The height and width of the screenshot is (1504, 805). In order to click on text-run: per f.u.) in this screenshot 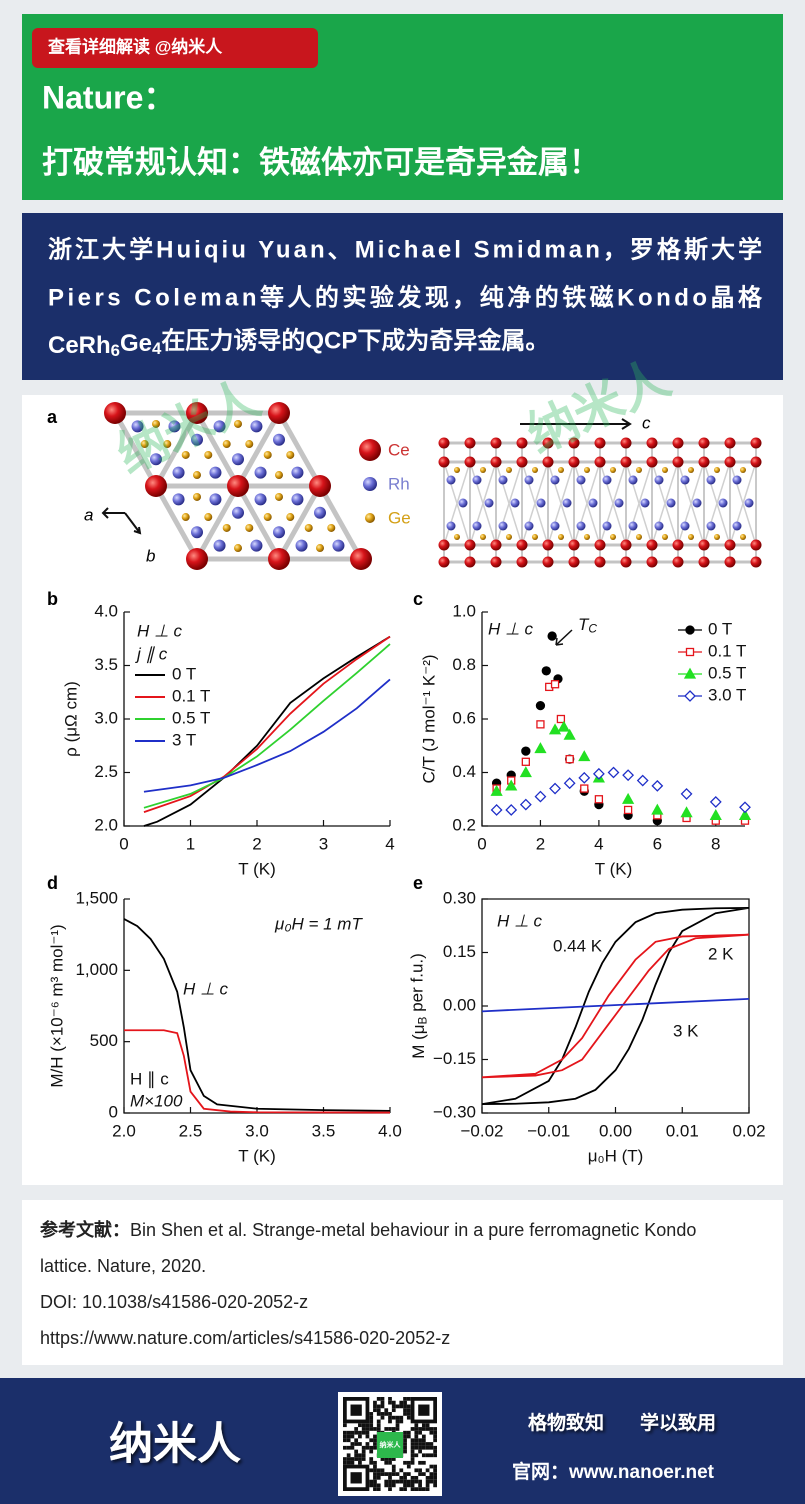, I will do `click(417, 984)`.